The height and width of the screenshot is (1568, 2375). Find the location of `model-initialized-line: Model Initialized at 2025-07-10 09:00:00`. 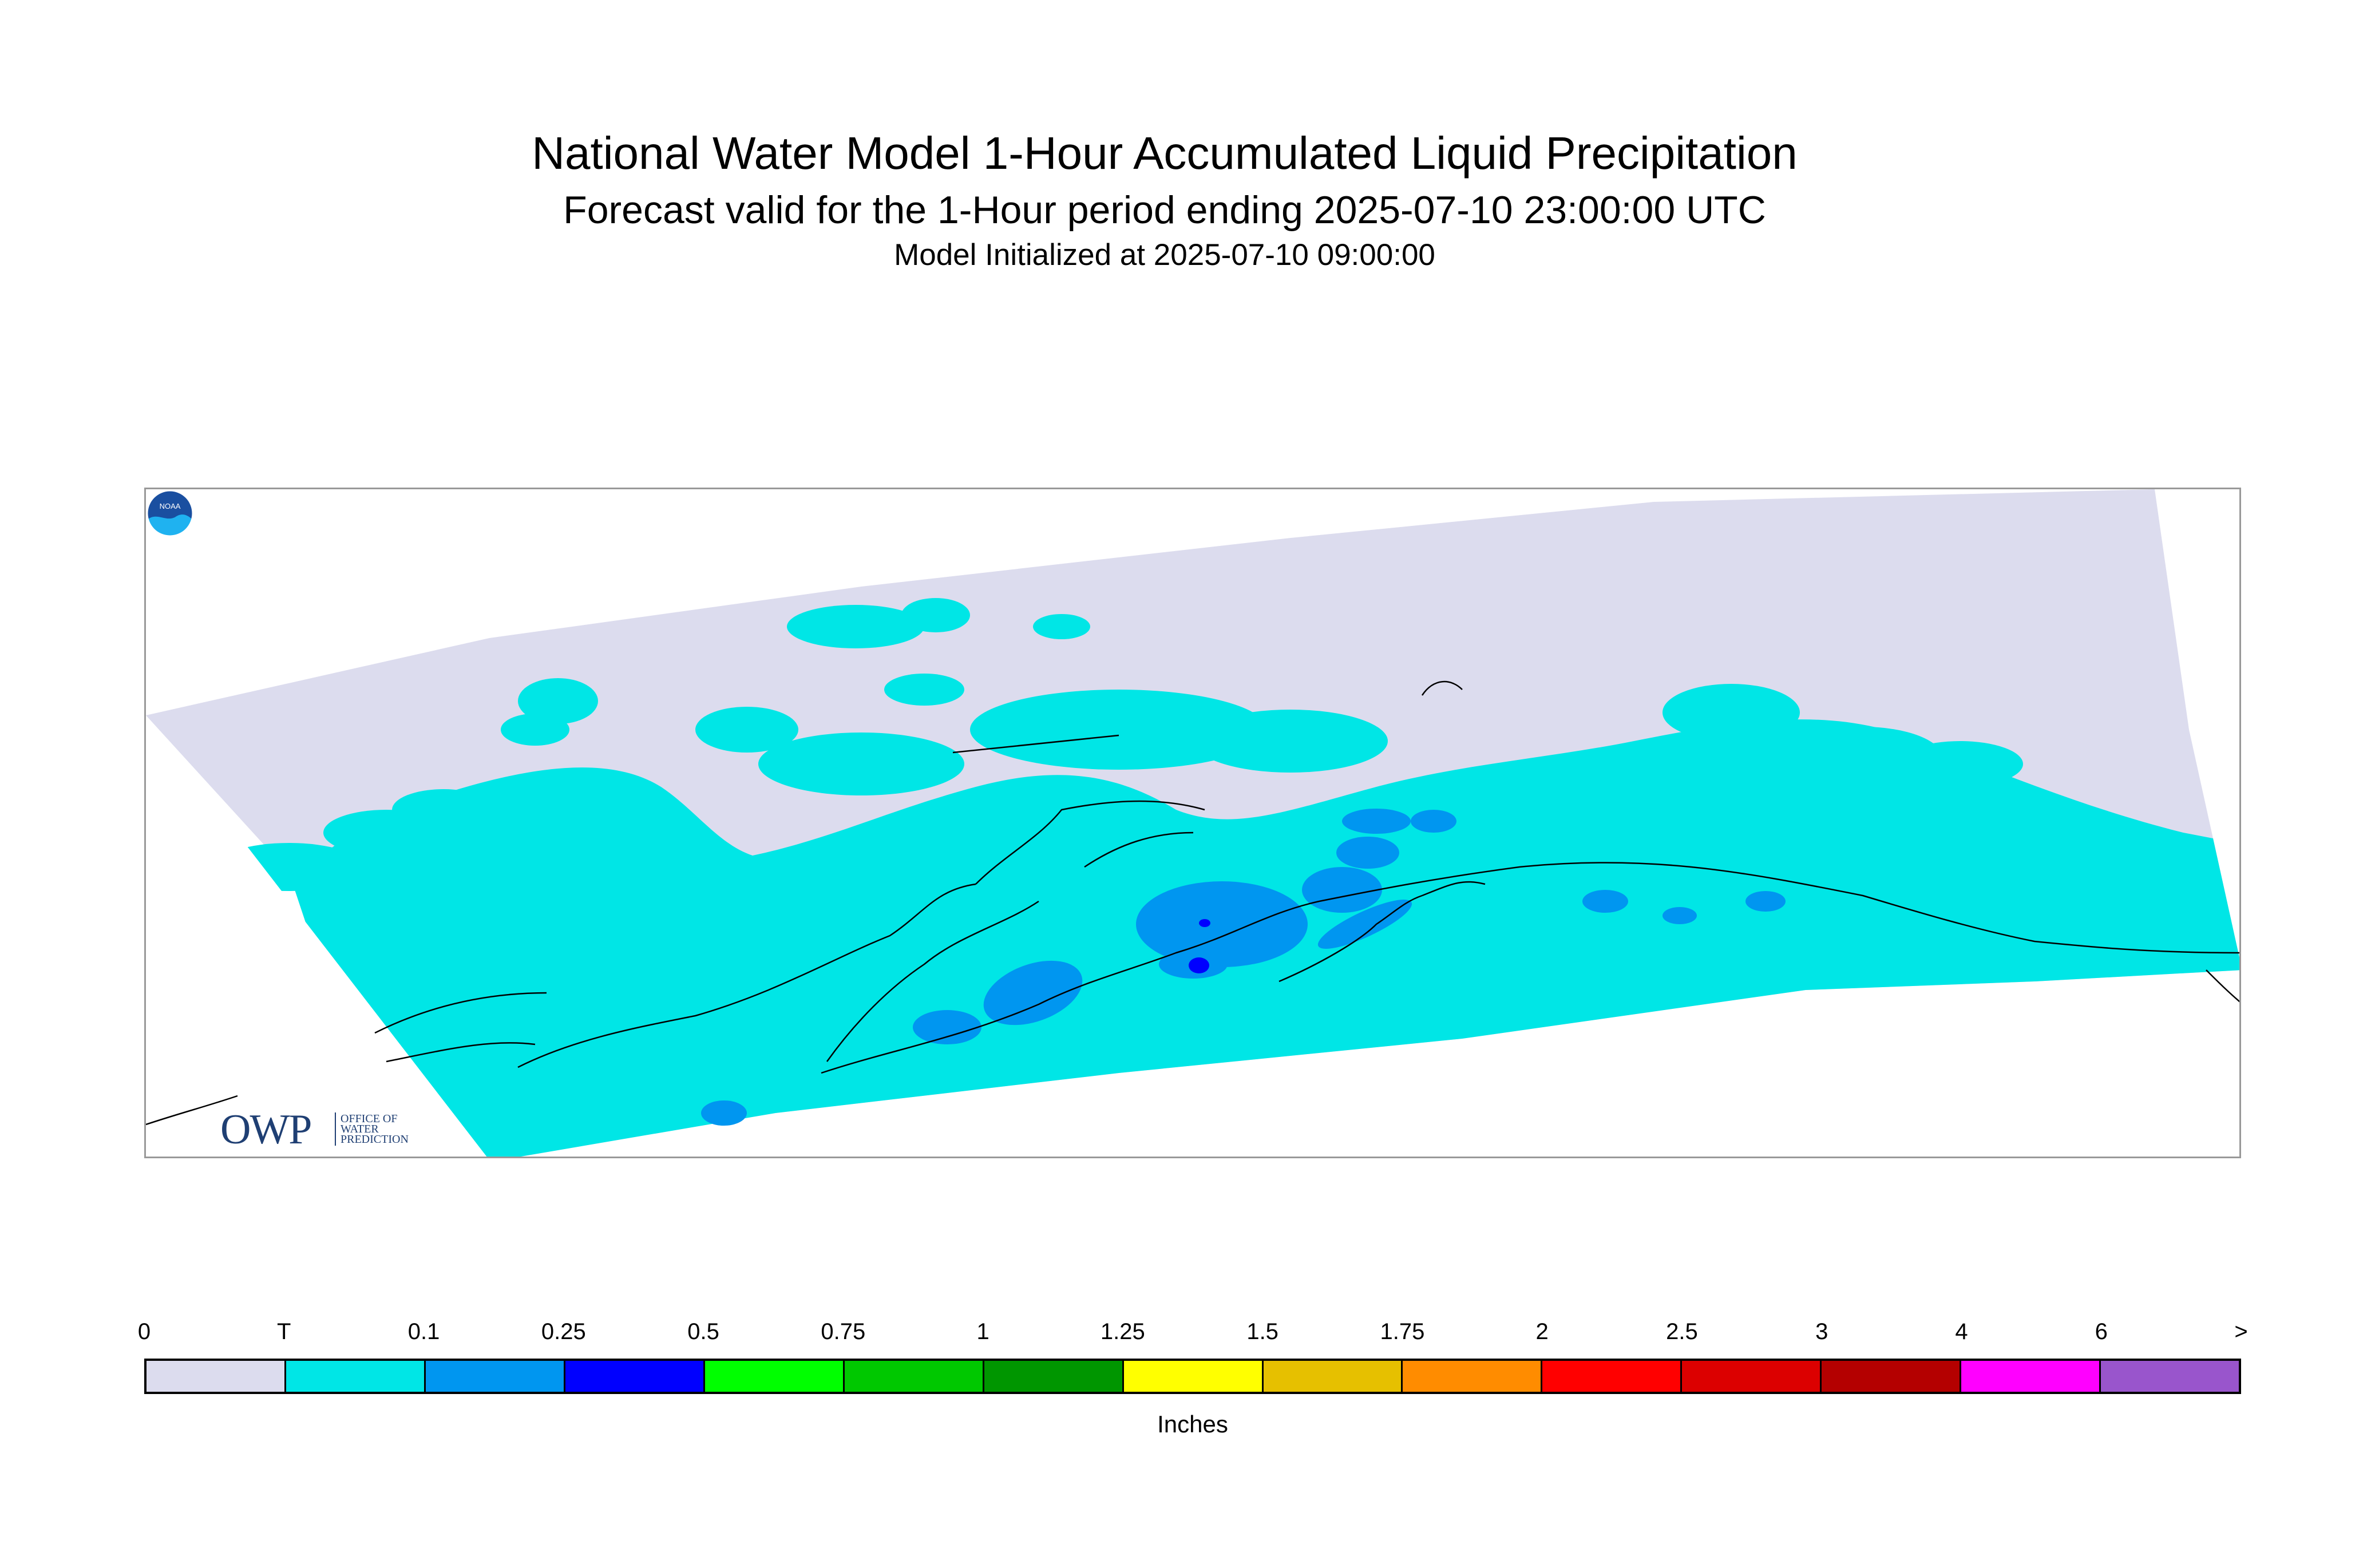

model-initialized-line: Model Initialized at 2025-07-10 09:00:00 is located at coordinates (1164, 255).